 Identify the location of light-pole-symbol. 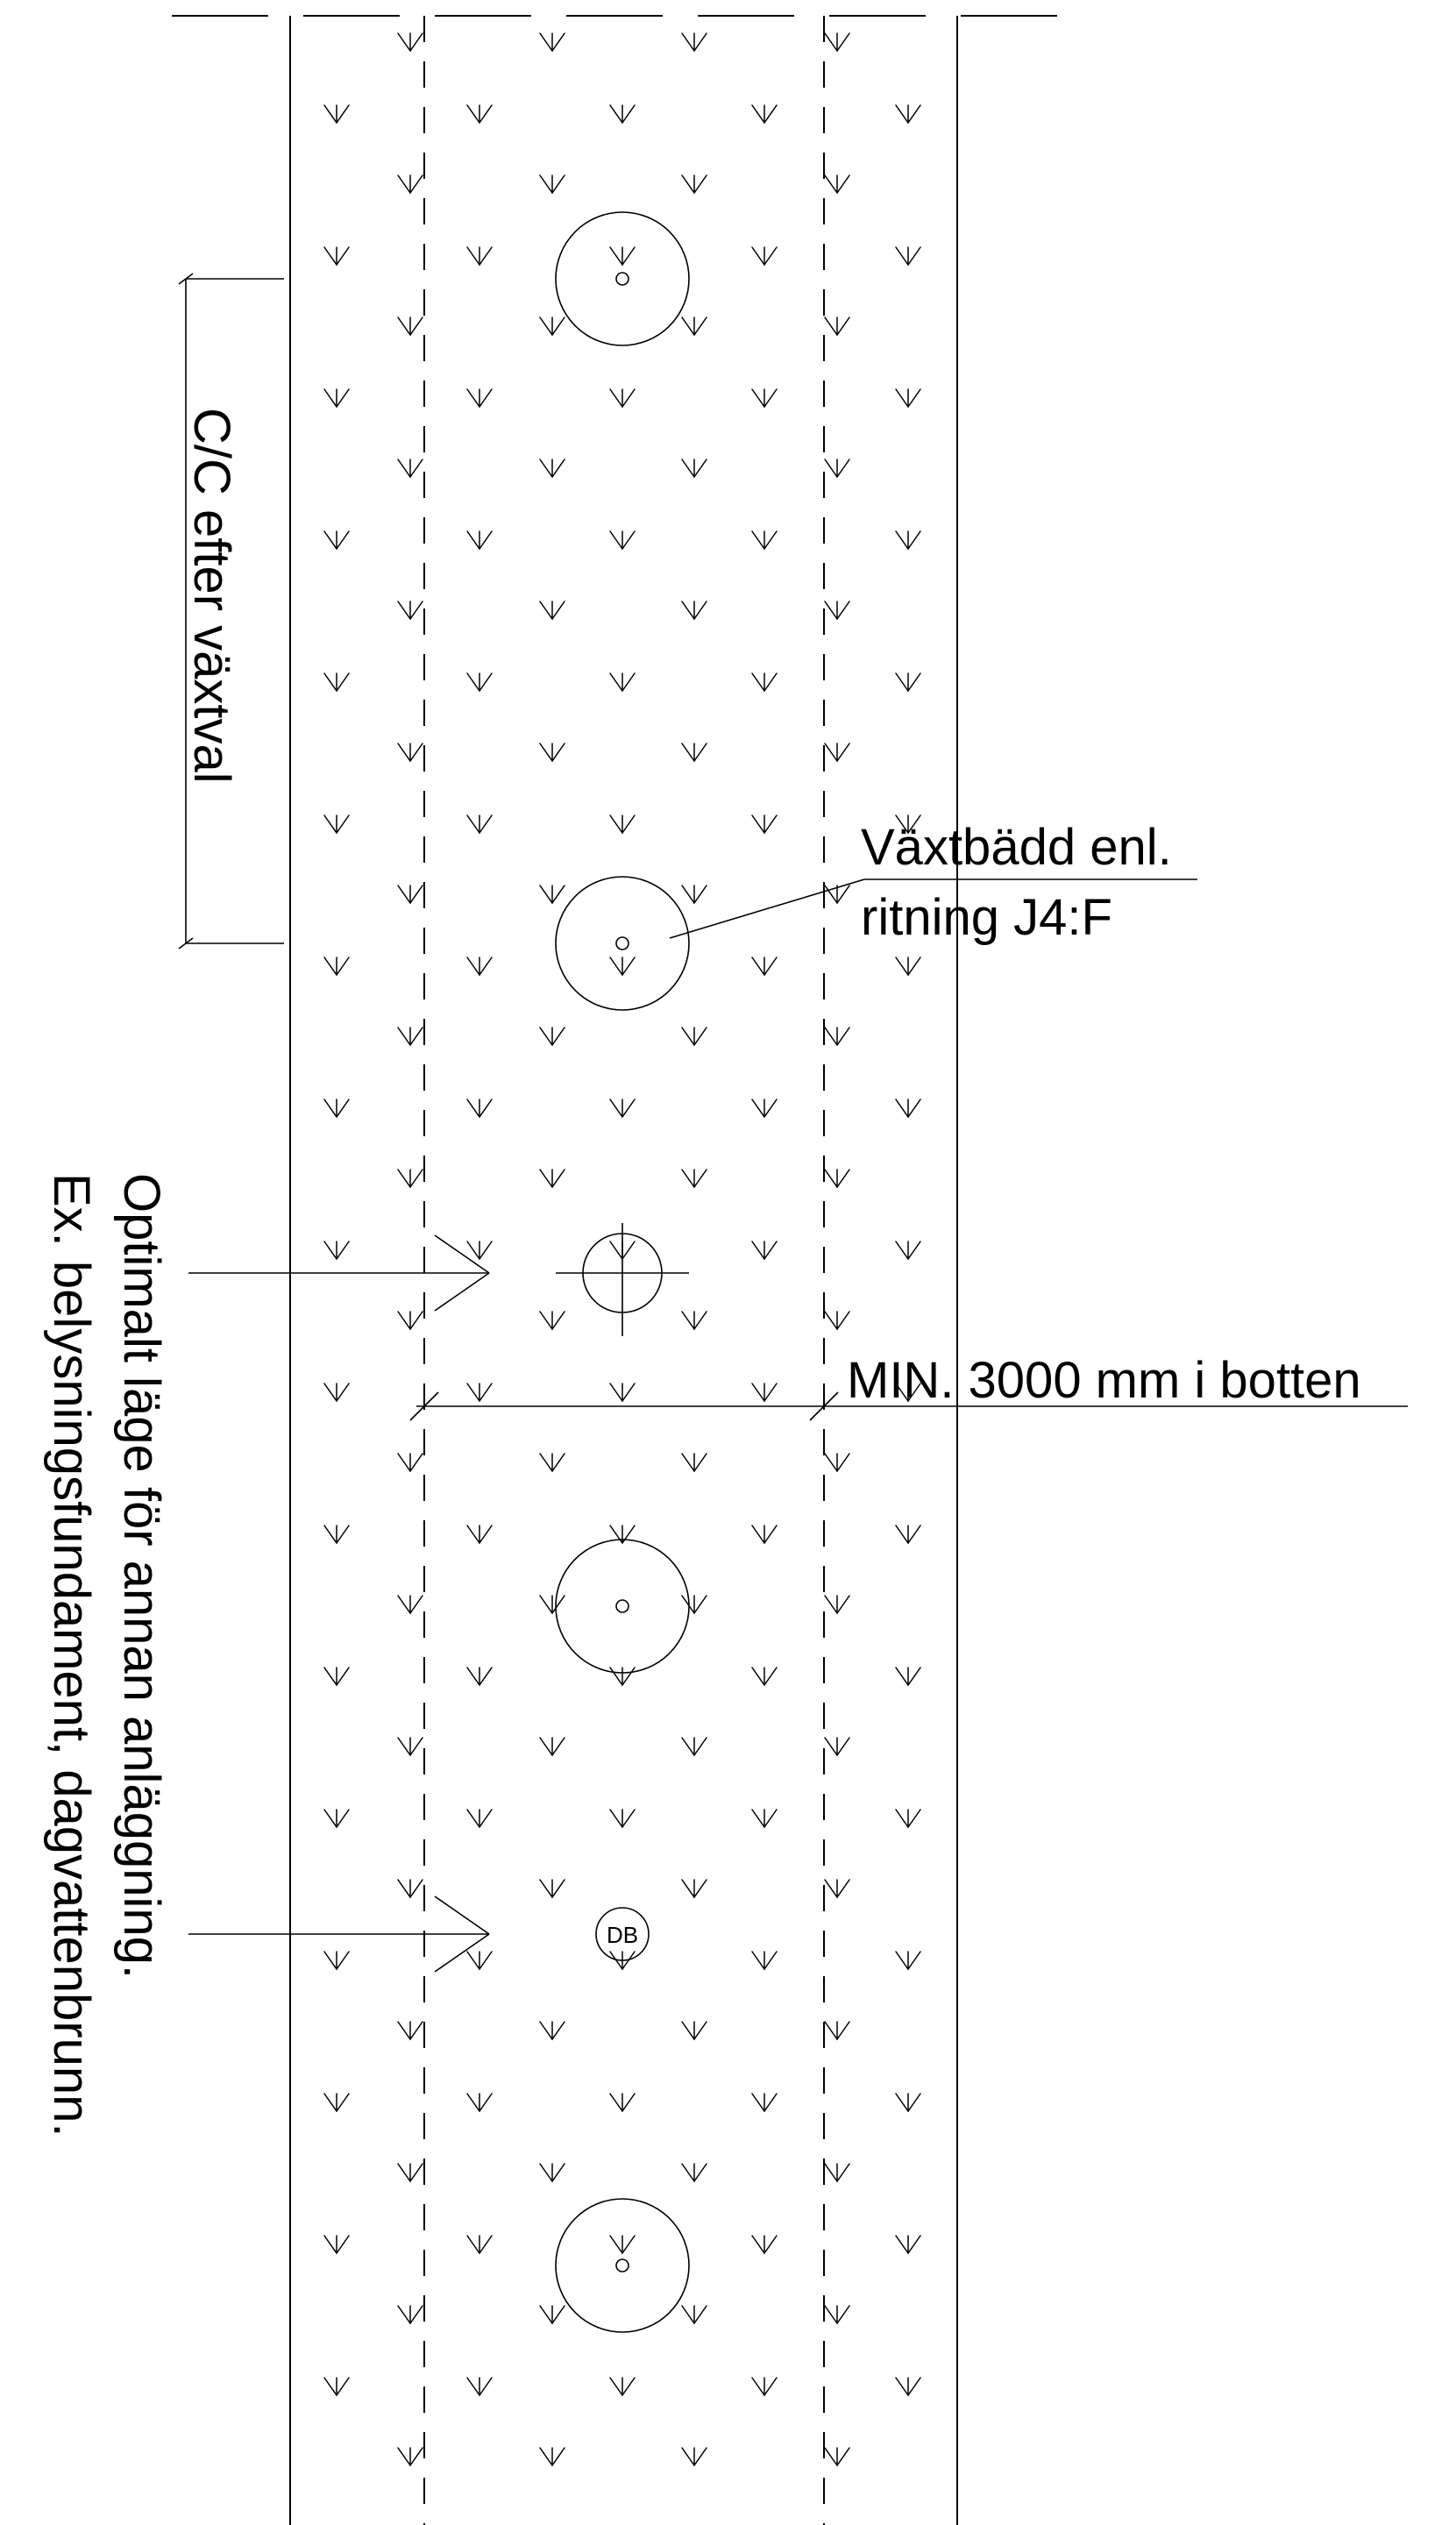
(622, 1279).